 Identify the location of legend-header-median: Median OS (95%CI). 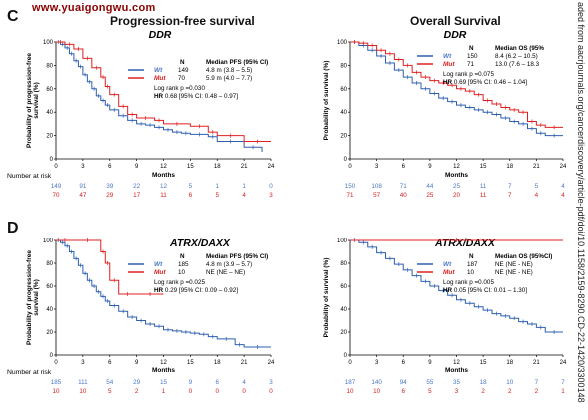
(523, 256).